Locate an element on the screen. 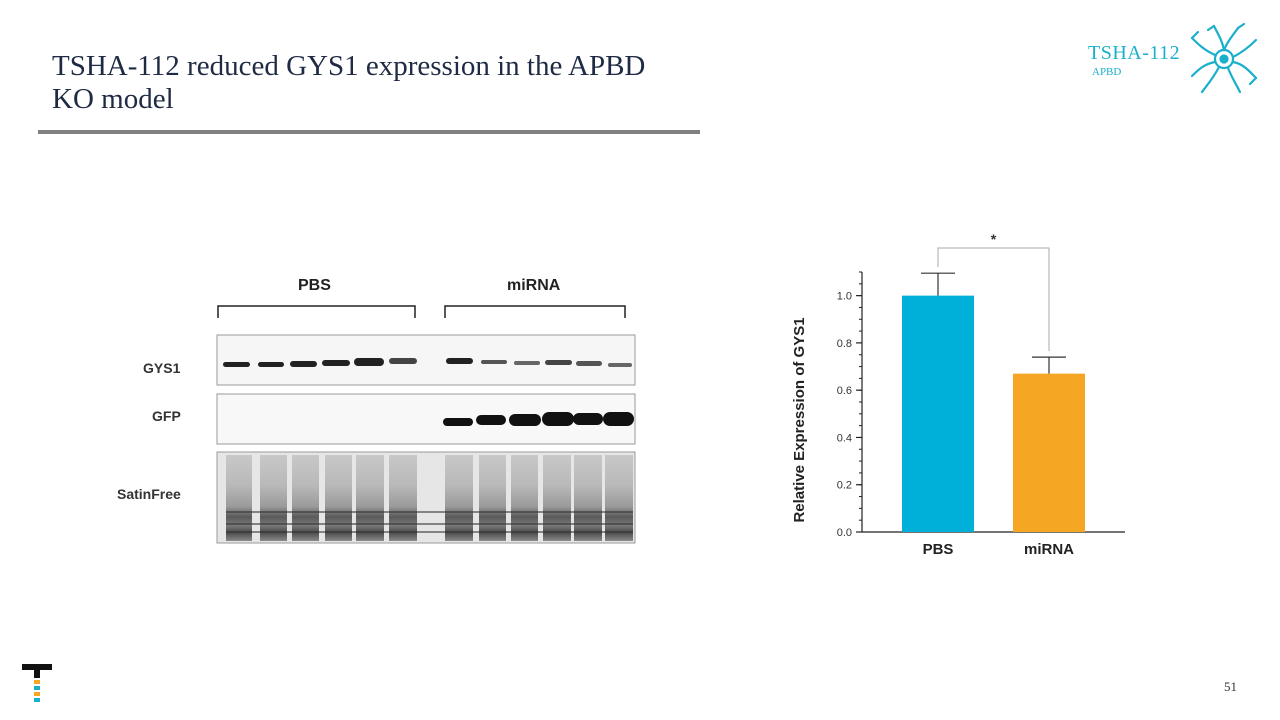 The width and height of the screenshot is (1280, 720). bar-mirna is located at coordinates (1049, 452).